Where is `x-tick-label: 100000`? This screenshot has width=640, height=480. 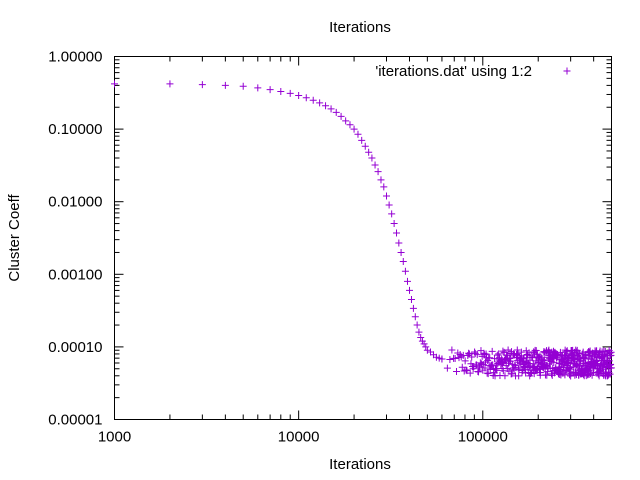 x-tick-label: 100000 is located at coordinates (483, 437).